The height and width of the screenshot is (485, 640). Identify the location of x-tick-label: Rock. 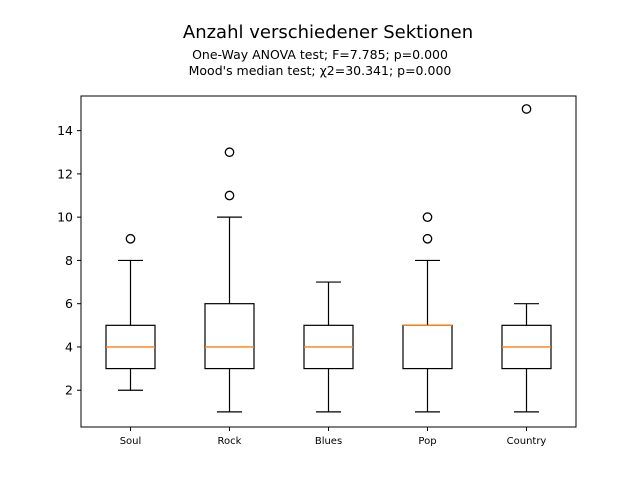
(230, 441).